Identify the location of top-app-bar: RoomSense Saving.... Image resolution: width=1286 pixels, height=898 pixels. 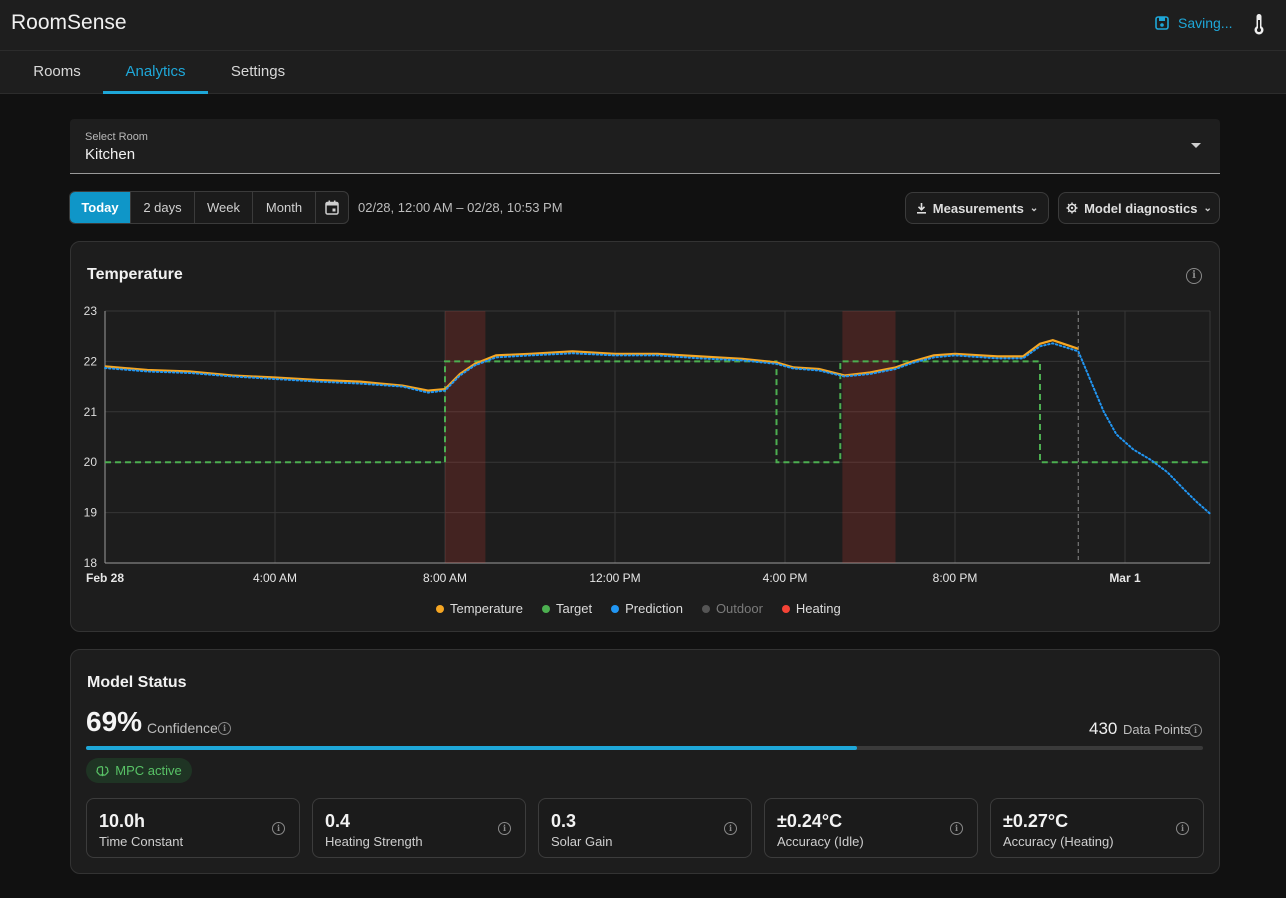
(643, 25).